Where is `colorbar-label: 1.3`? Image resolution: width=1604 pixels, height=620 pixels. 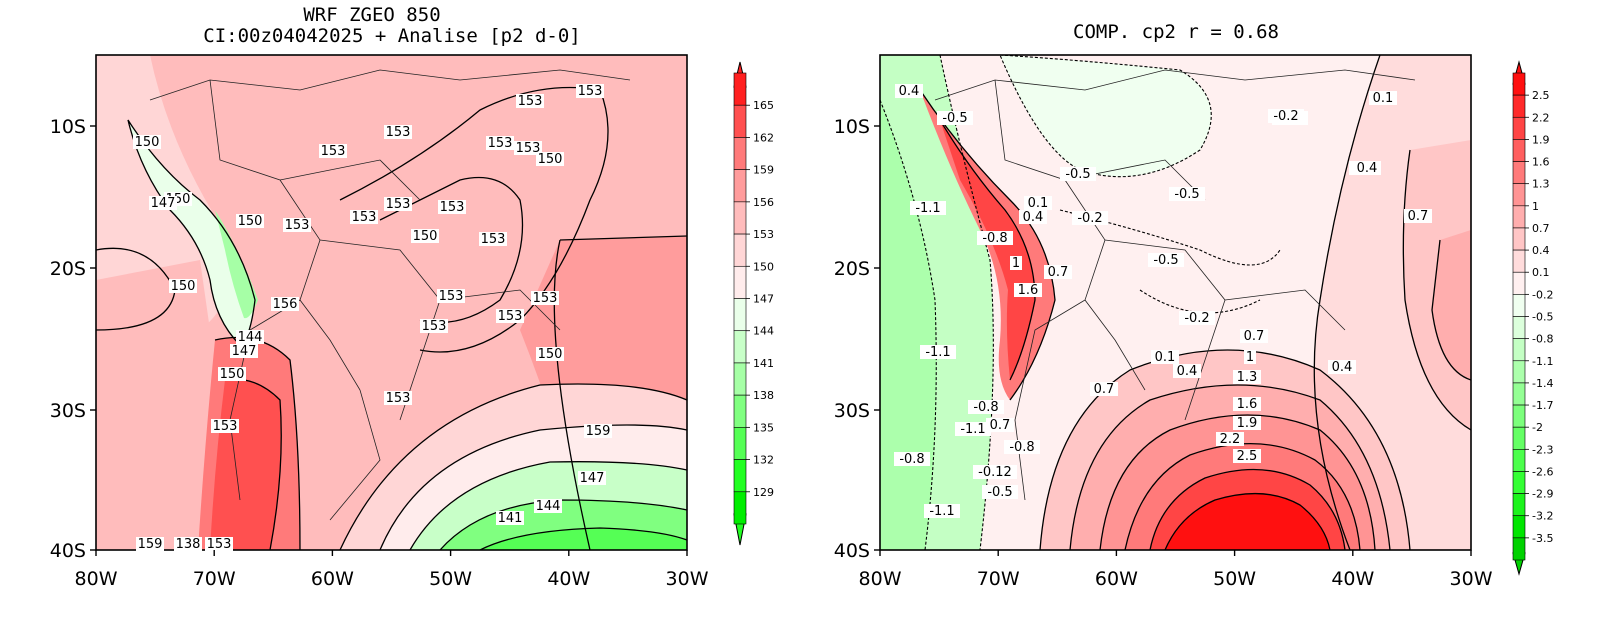
colorbar-label: 1.3 is located at coordinates (1541, 184).